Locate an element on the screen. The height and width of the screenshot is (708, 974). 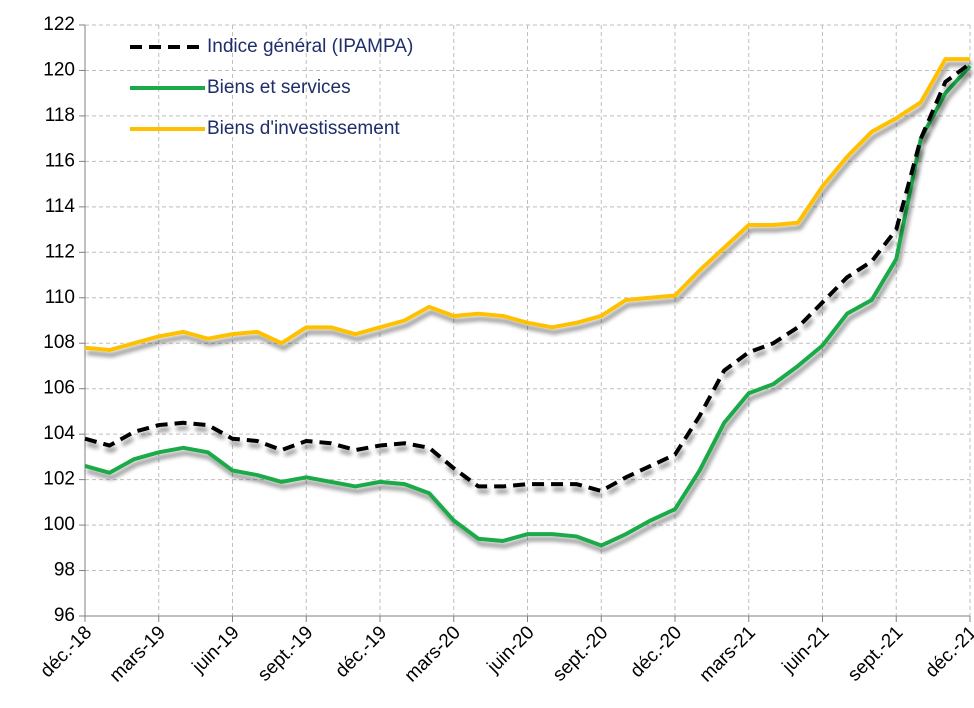
x-tick-label: déc.-19 is located at coordinates (361, 652).